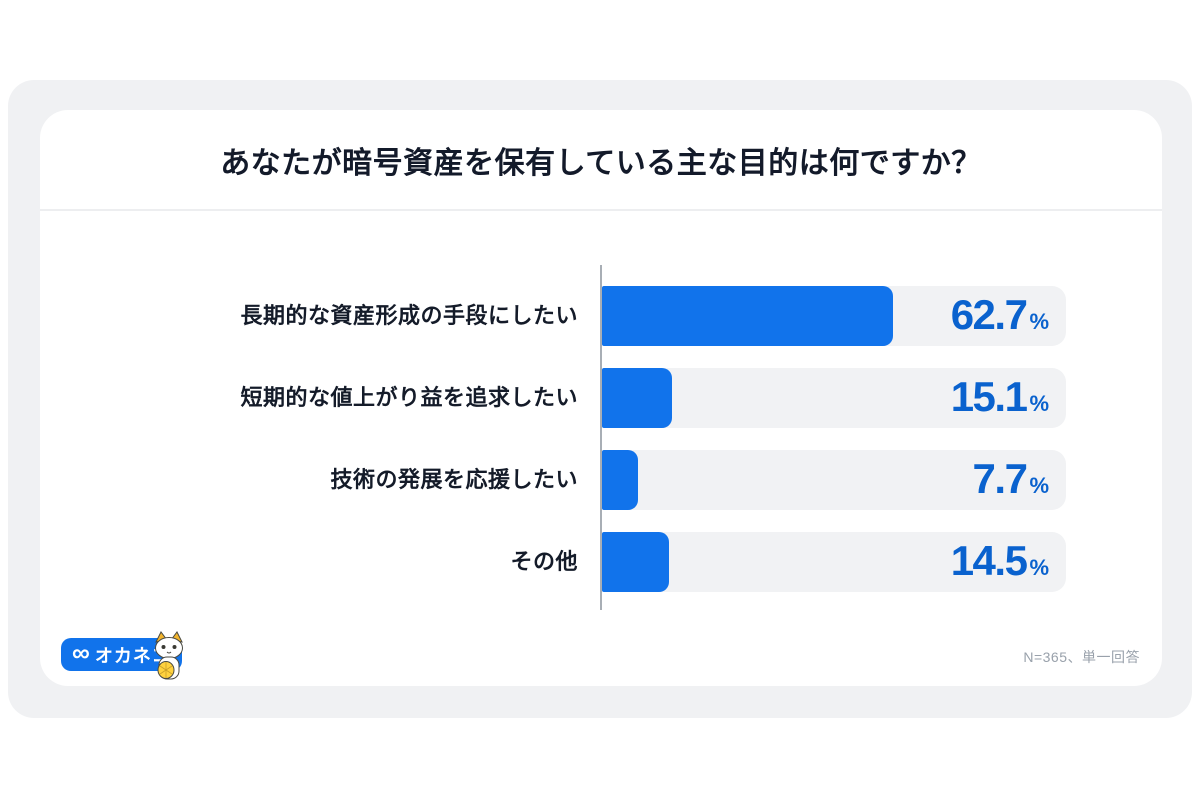 This screenshot has width=1200, height=800. I want to click on value-number: 15.1, so click(989, 397).